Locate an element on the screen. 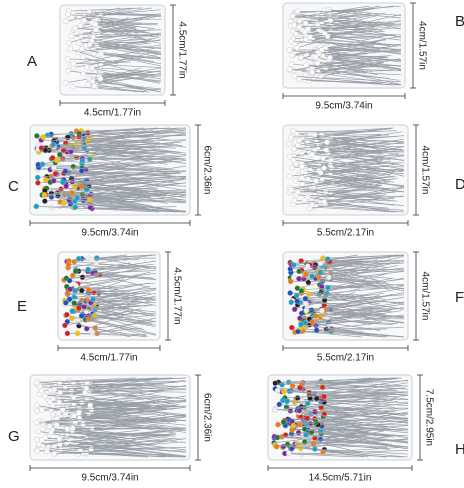 The width and height of the screenshot is (464, 488). height-label: 4.5cm/1.77in is located at coordinates (176, 295).